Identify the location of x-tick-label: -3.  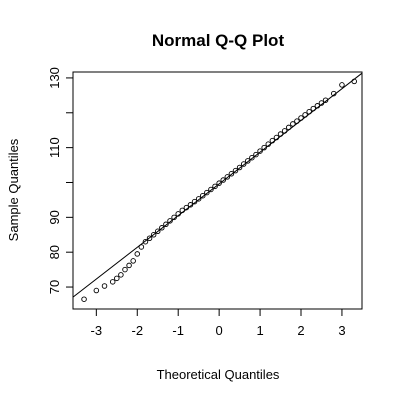
(97, 330).